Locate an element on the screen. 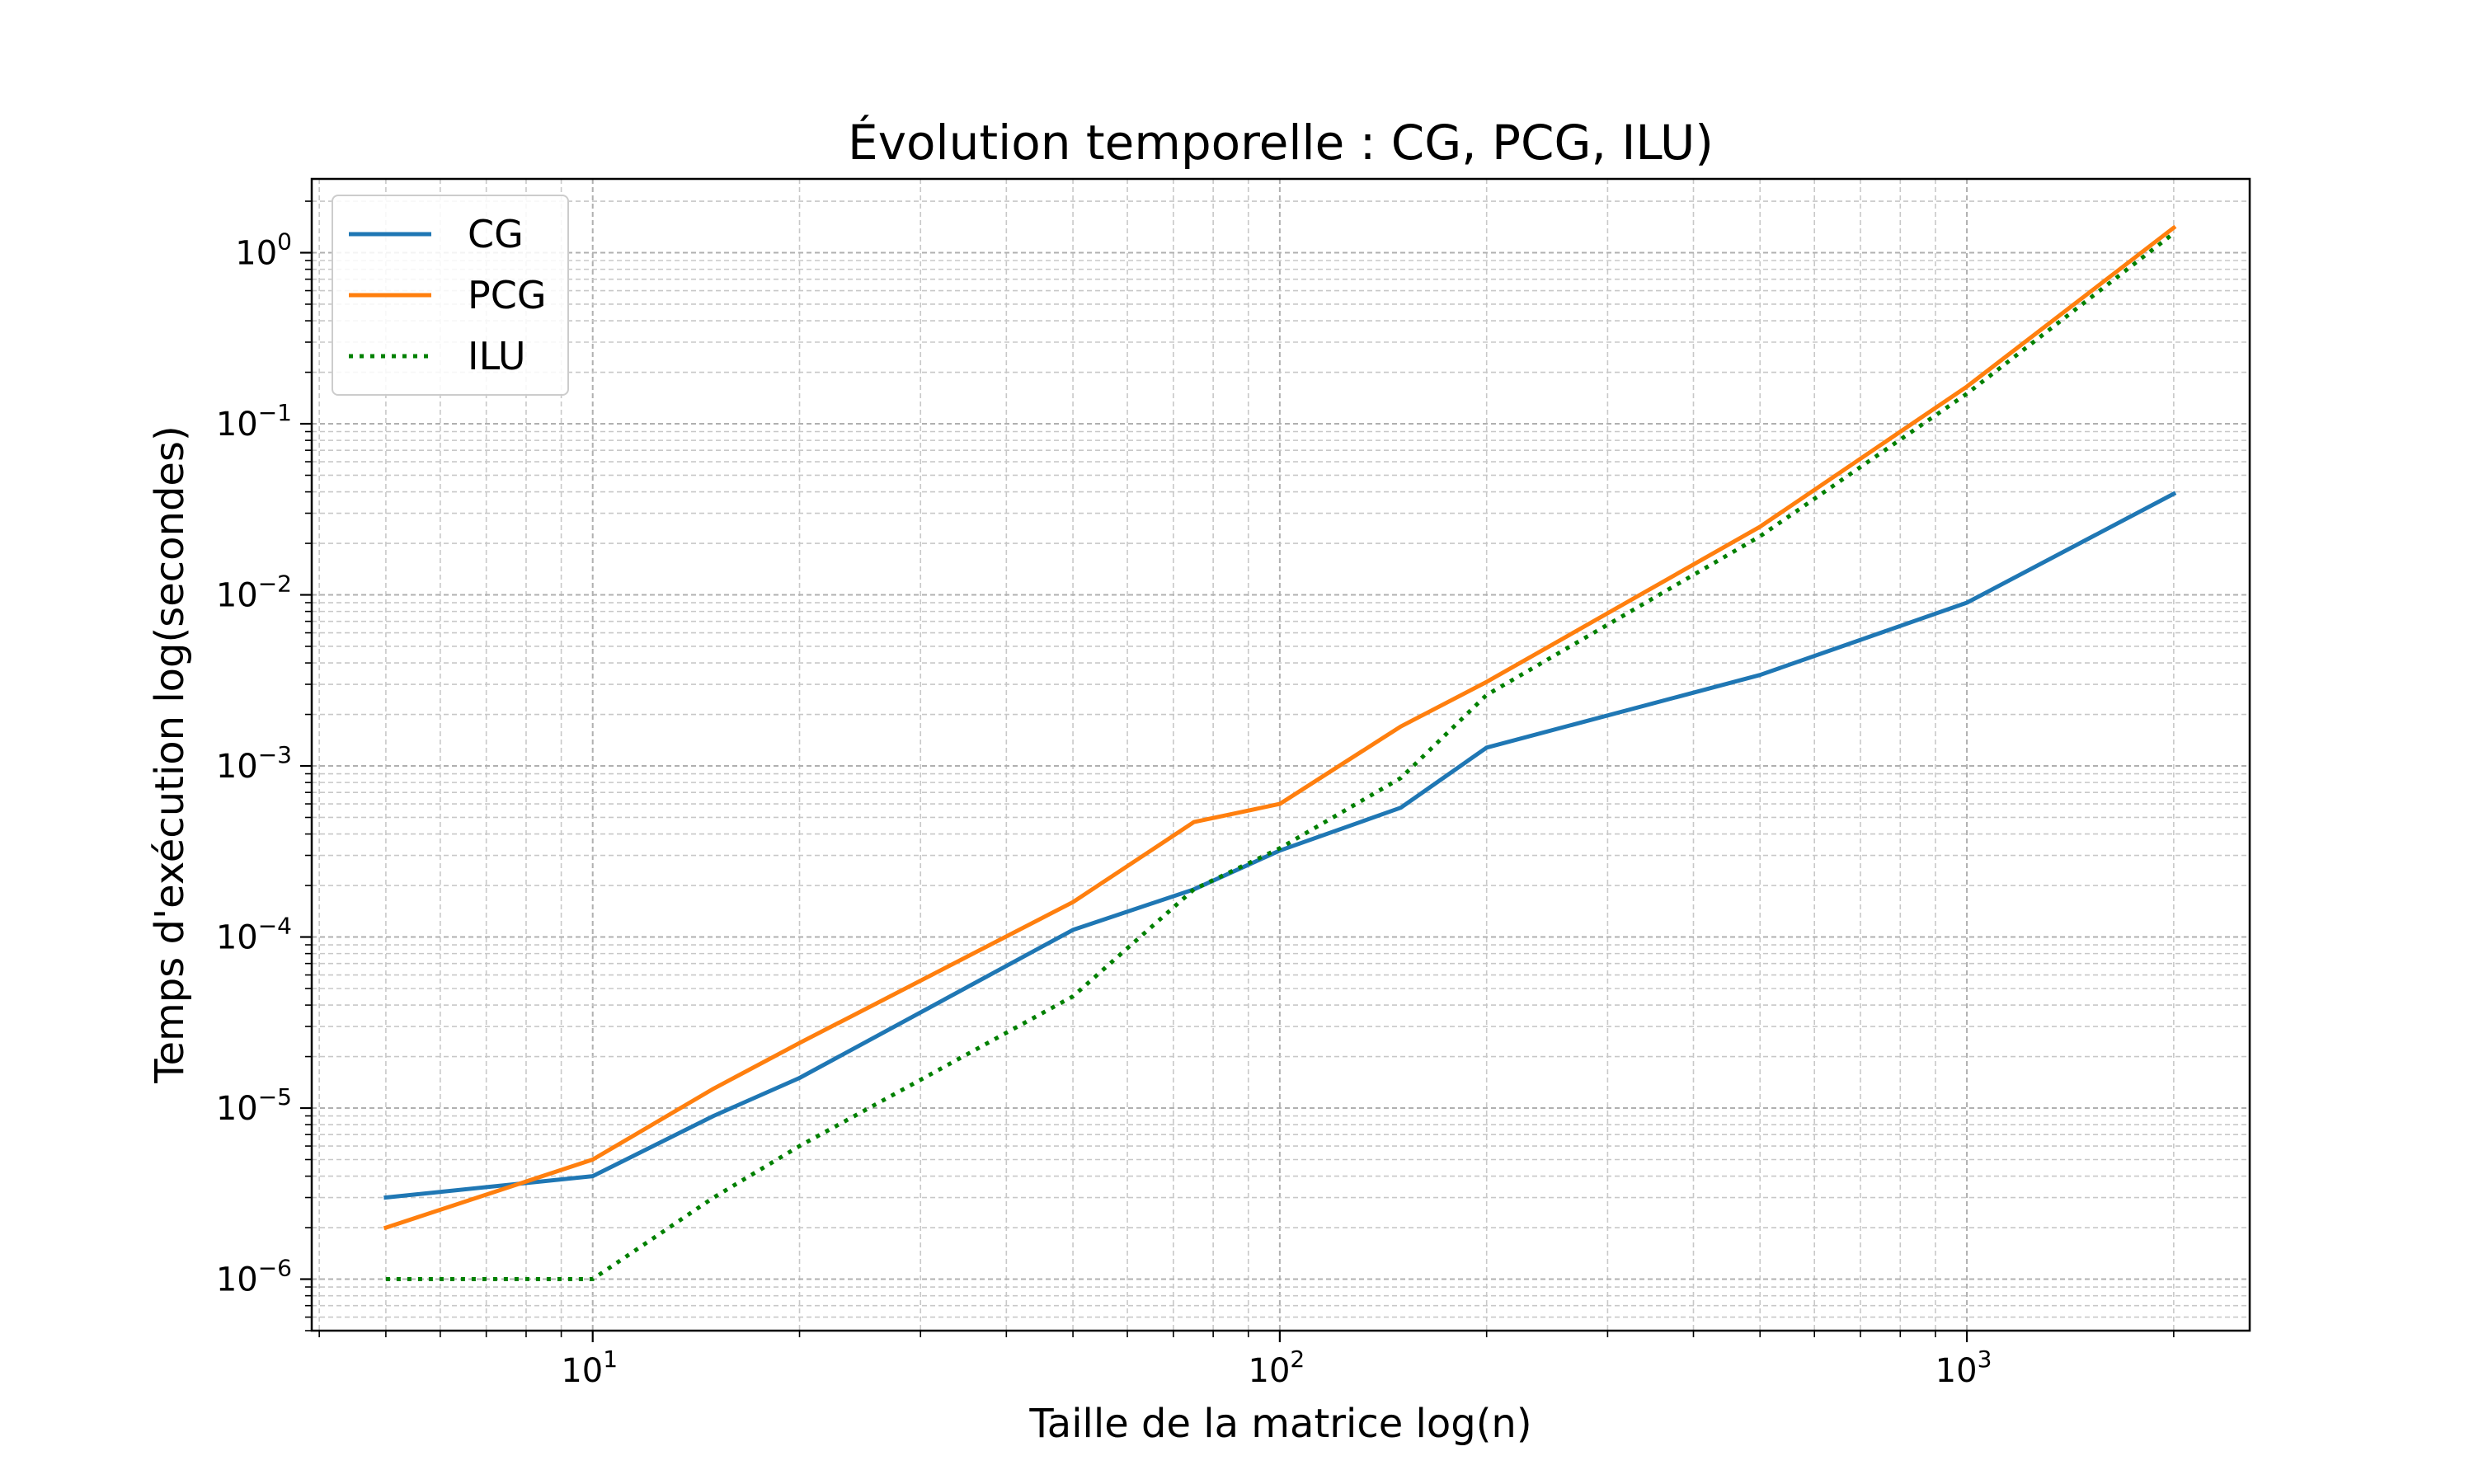  y-axis-label: Temps d'exécution log(secondes) is located at coordinates (170, 754).